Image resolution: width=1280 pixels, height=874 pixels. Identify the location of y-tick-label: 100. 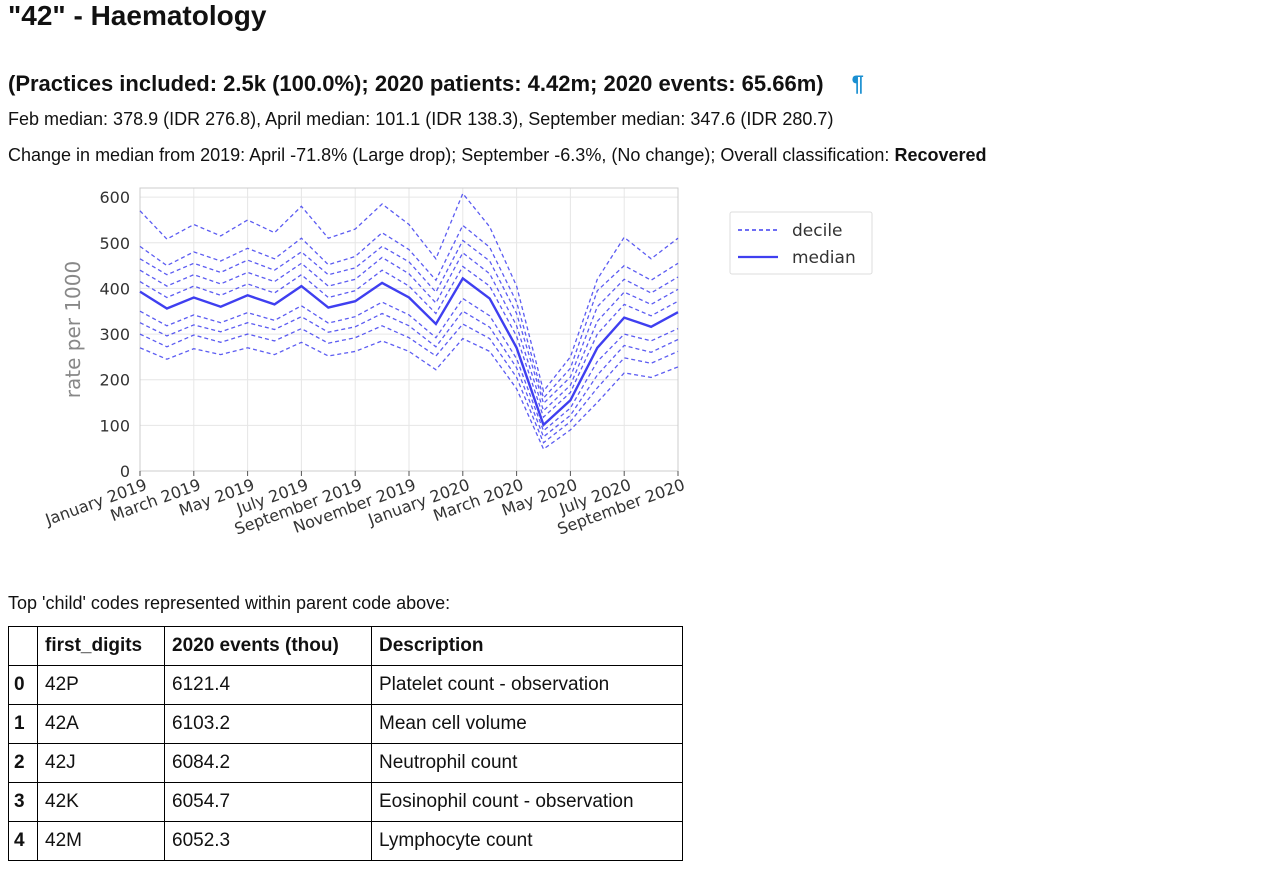
(114, 425).